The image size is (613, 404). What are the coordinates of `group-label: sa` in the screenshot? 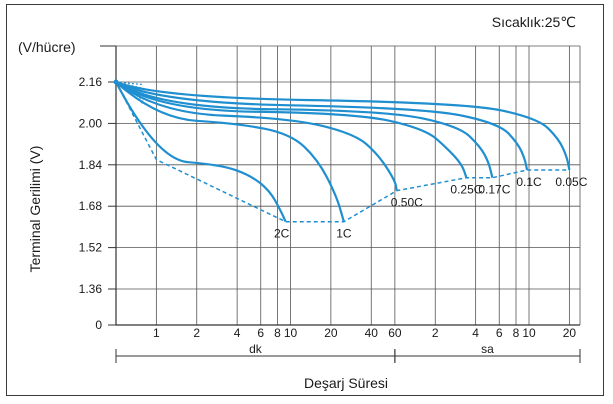 It's located at (487, 349).